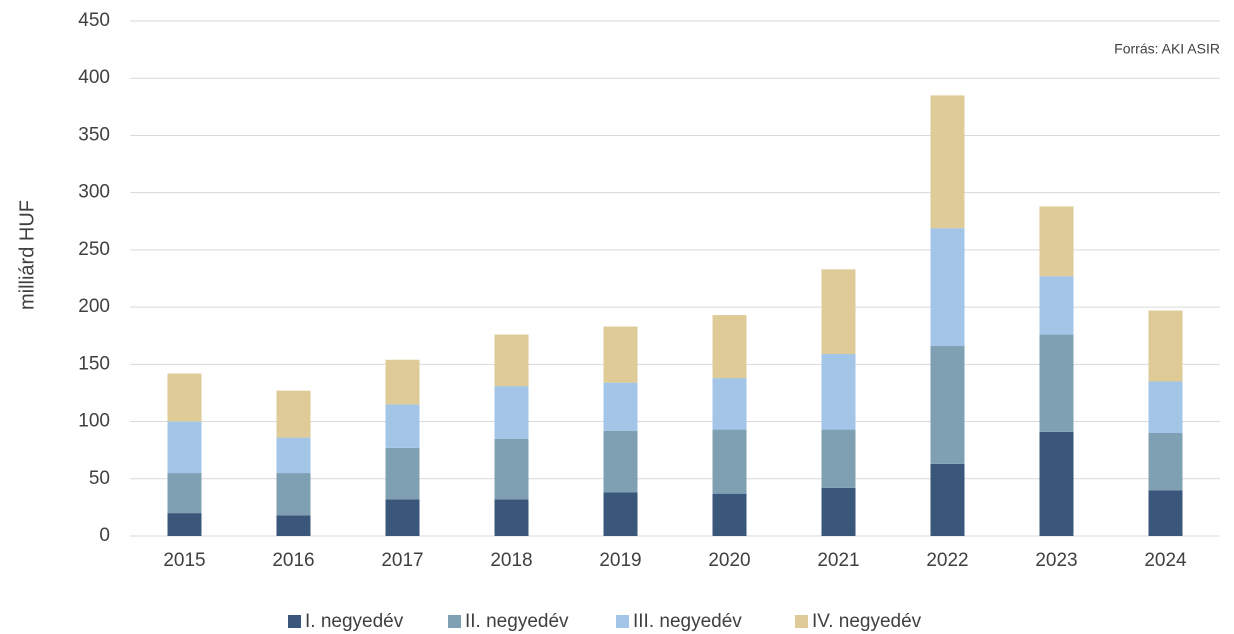 The image size is (1234, 634). What do you see at coordinates (729, 560) in the screenshot?
I see `x-tick-label: 2020` at bounding box center [729, 560].